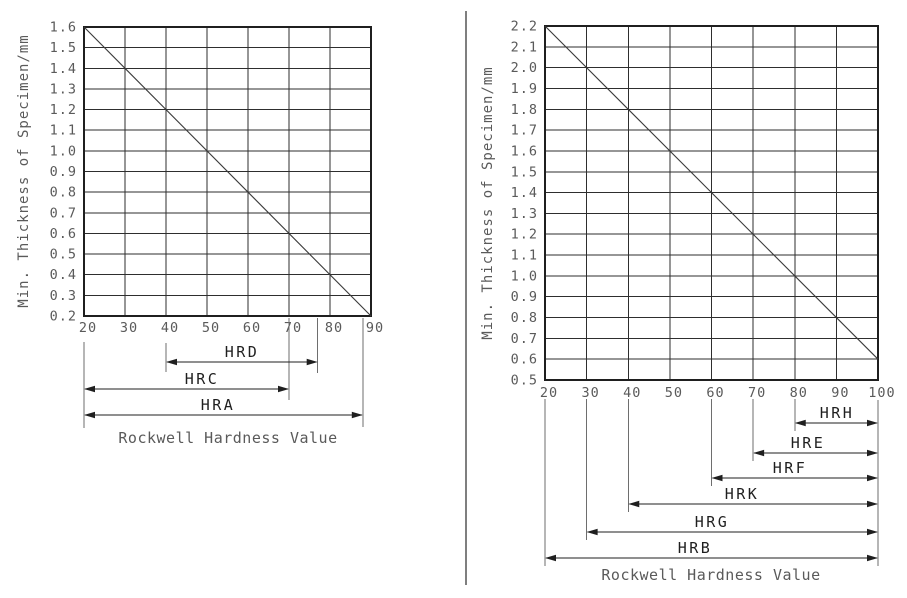 Image resolution: width=907 pixels, height=598 pixels. Describe the element at coordinates (524, 27) in the screenshot. I see `y-tick-label: 2.2` at that location.